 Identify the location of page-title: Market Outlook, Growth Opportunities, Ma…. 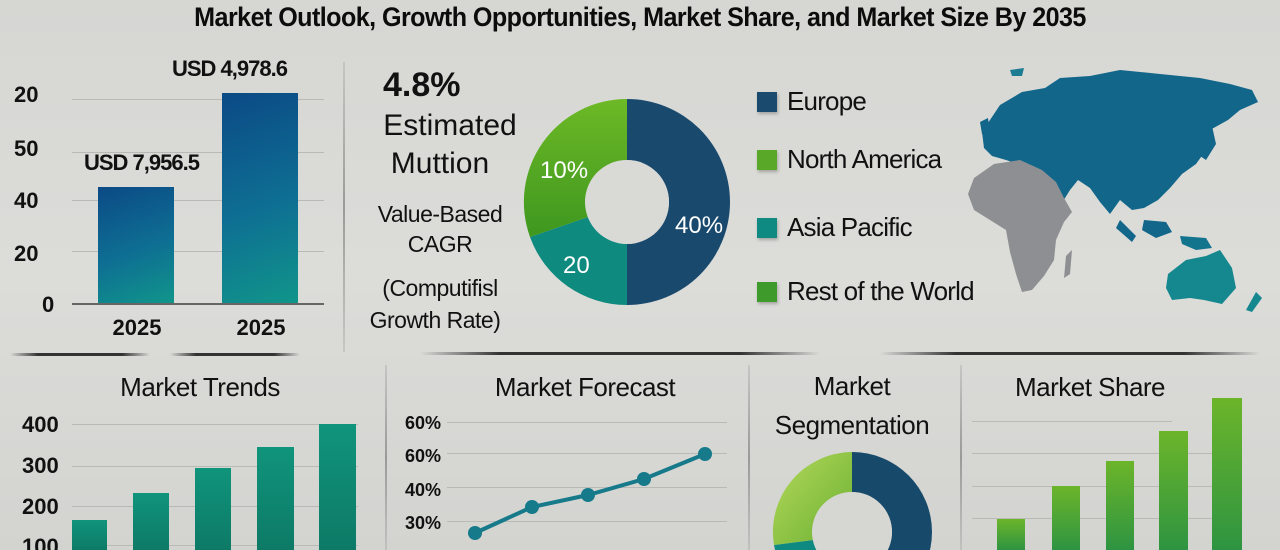
(640, 17).